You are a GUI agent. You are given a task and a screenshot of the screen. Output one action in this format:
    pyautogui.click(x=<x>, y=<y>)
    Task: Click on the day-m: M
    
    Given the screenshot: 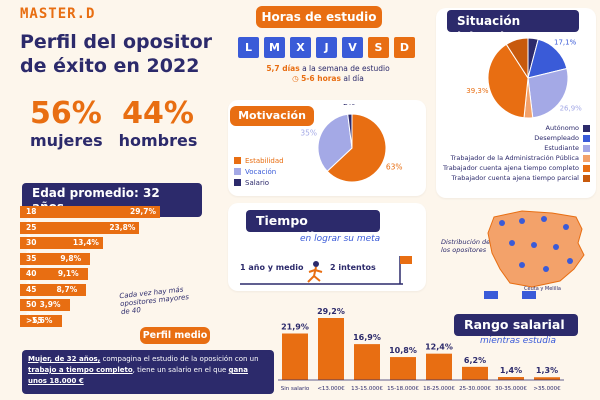 What is the action you would take?
    pyautogui.click(x=274, y=47)
    